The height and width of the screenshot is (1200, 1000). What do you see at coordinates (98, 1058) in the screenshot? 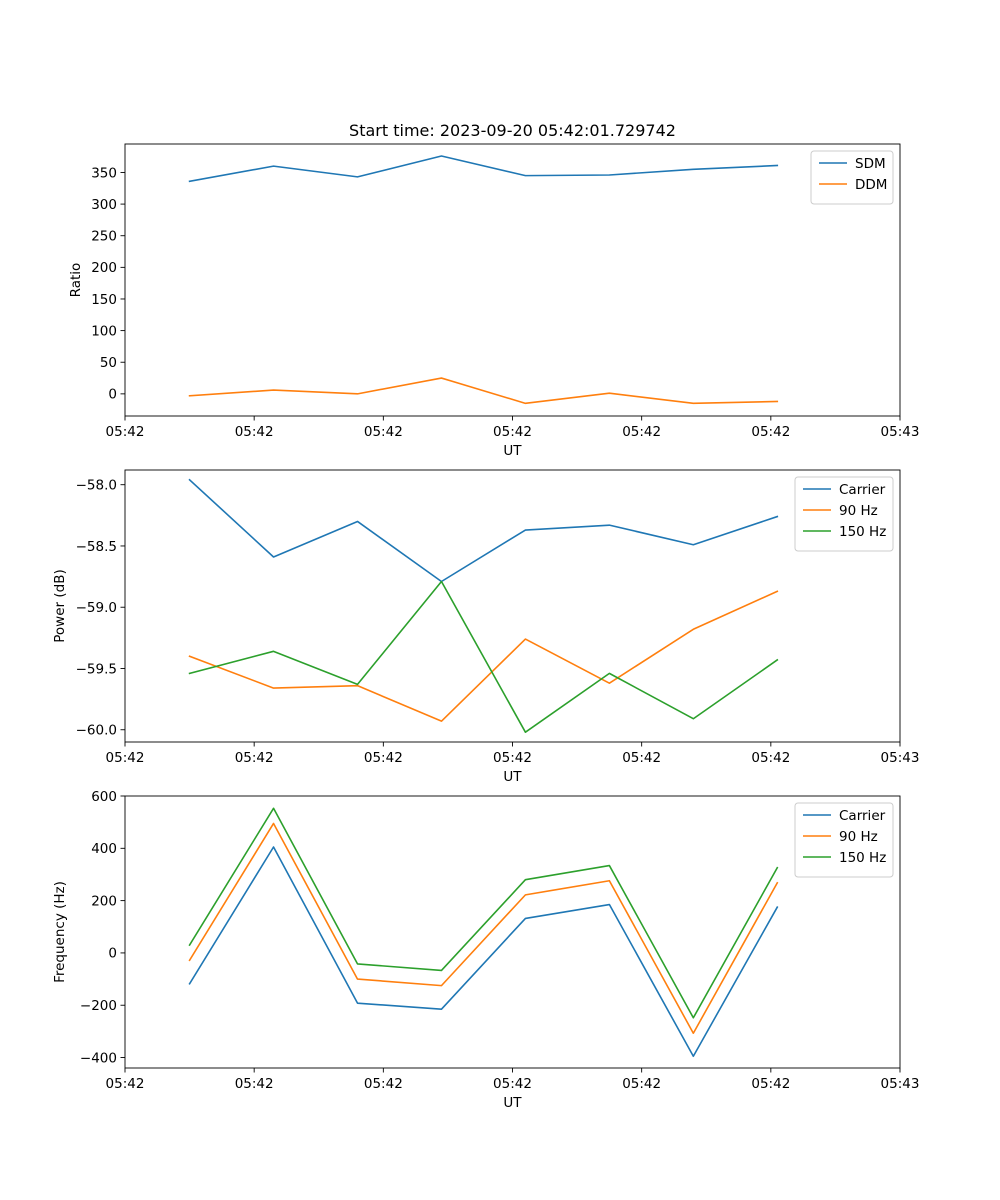
I see `y-tick-label: −400` at bounding box center [98, 1058].